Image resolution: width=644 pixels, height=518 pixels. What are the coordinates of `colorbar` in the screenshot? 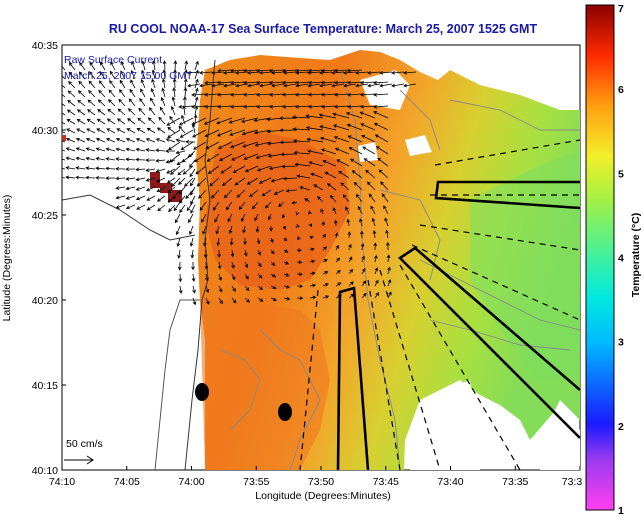 It's located at (600, 257).